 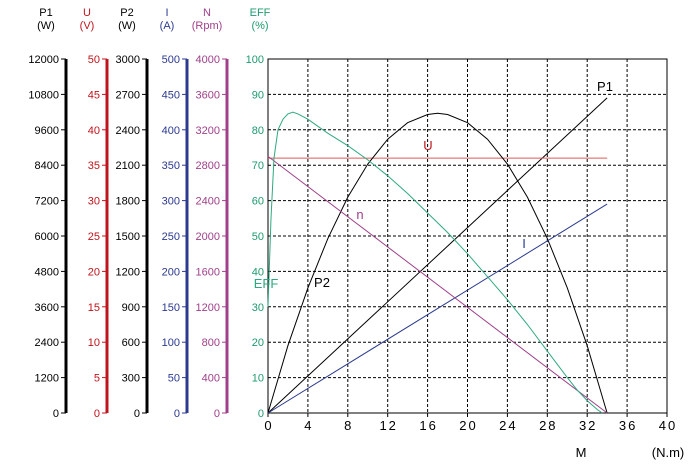 I want to click on axis-unit-eff: (%), so click(x=259, y=26).